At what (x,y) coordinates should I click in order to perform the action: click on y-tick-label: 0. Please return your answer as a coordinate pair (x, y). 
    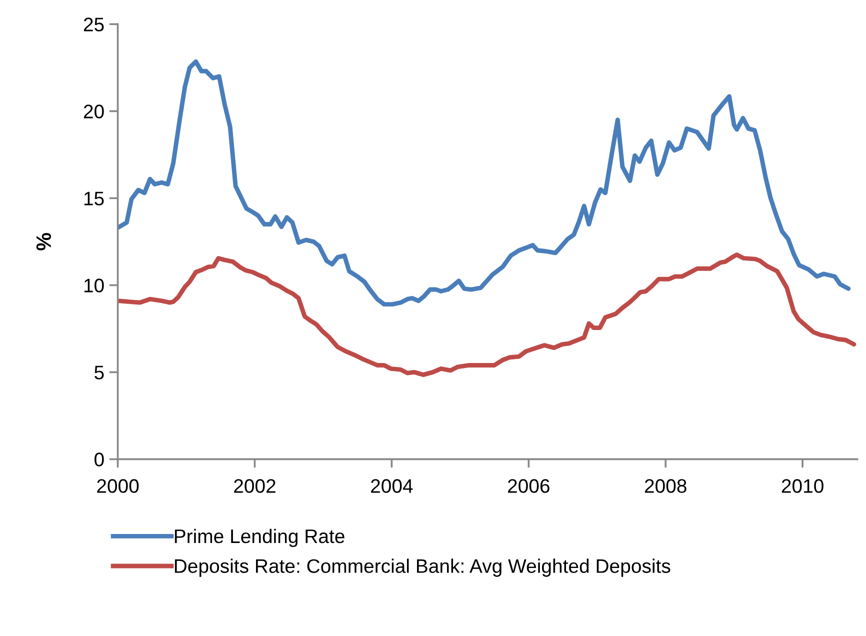
    Looking at the image, I should click on (99, 459).